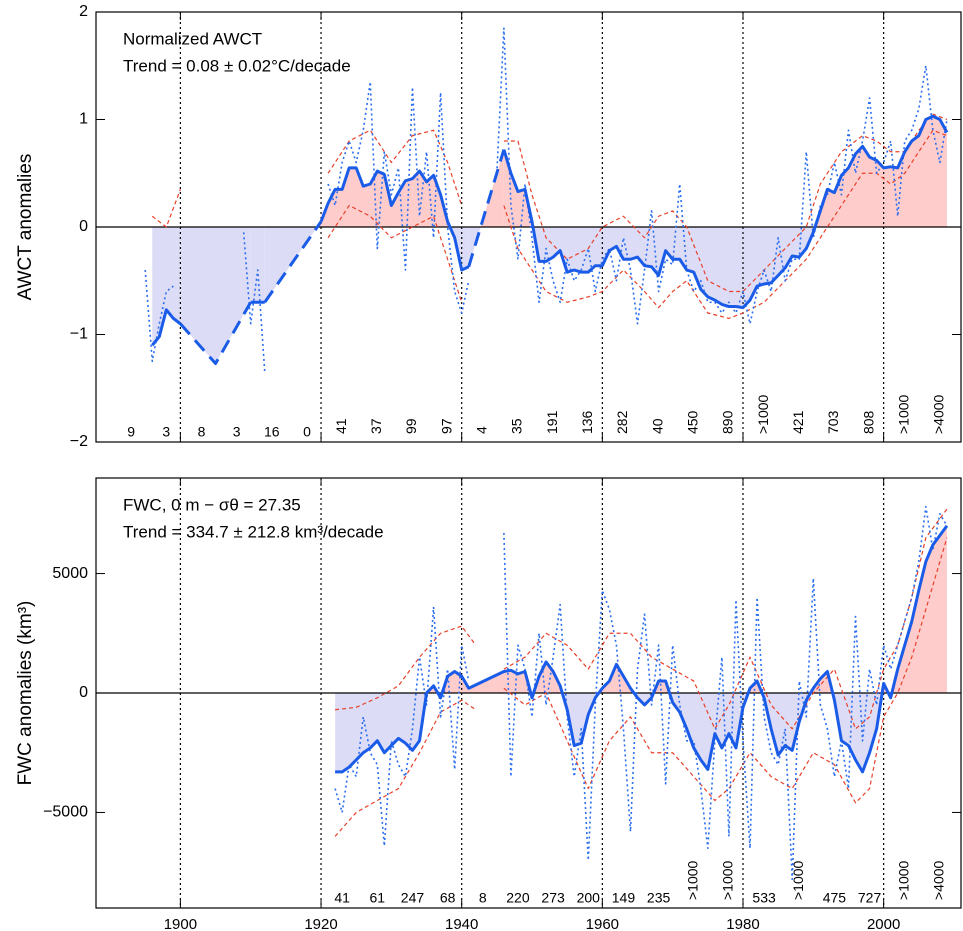  What do you see at coordinates (83, 119) in the screenshot?
I see `y-tick-label: 1` at bounding box center [83, 119].